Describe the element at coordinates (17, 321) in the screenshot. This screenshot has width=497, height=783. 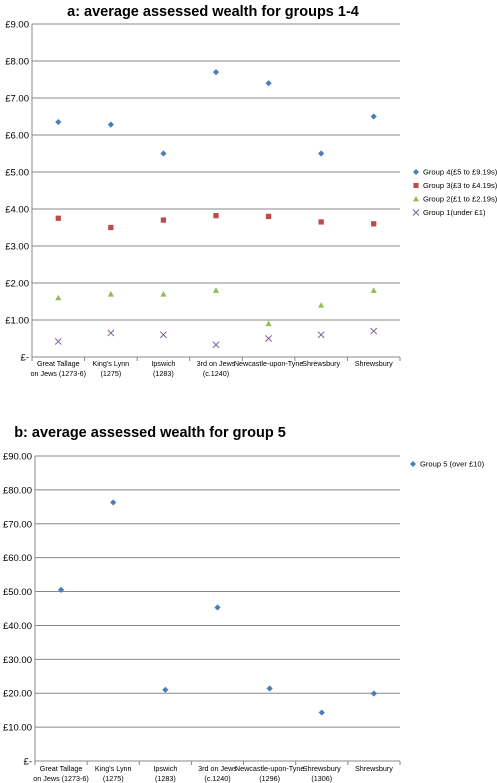
I see `y-tick-label: £1.00` at that location.